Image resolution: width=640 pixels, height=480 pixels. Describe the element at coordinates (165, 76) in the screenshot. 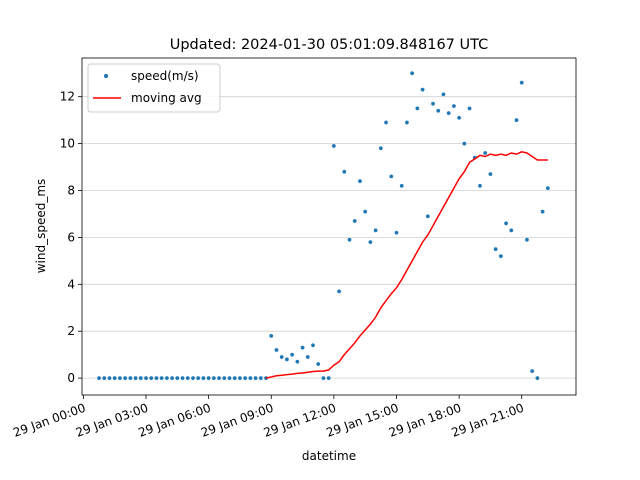

I see `legend-label: speed(m/s)` at that location.